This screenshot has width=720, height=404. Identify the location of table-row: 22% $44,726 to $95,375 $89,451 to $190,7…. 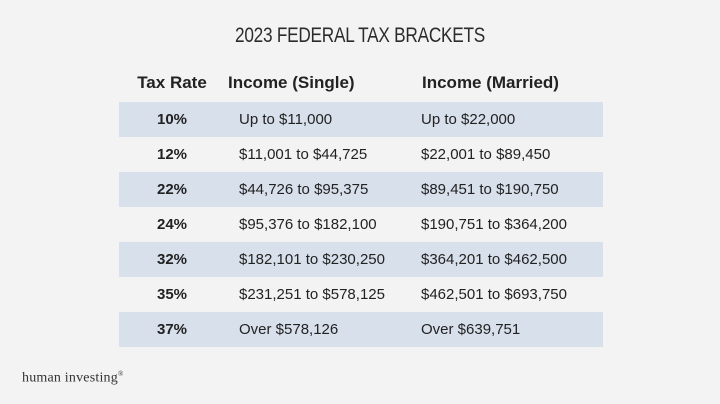
(361, 189).